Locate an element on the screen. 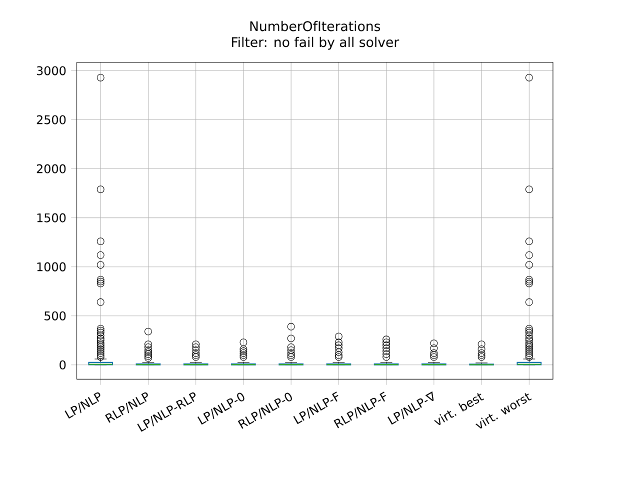 The height and width of the screenshot is (480, 640). chart-title: NumberOfIterations is located at coordinates (315, 26).